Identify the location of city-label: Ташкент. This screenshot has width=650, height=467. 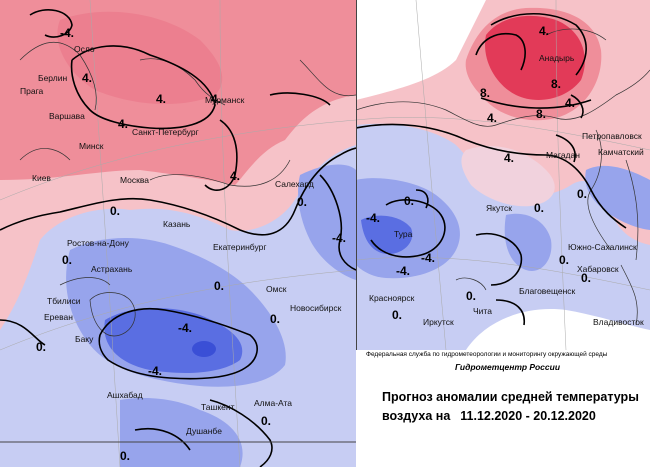
(218, 407).